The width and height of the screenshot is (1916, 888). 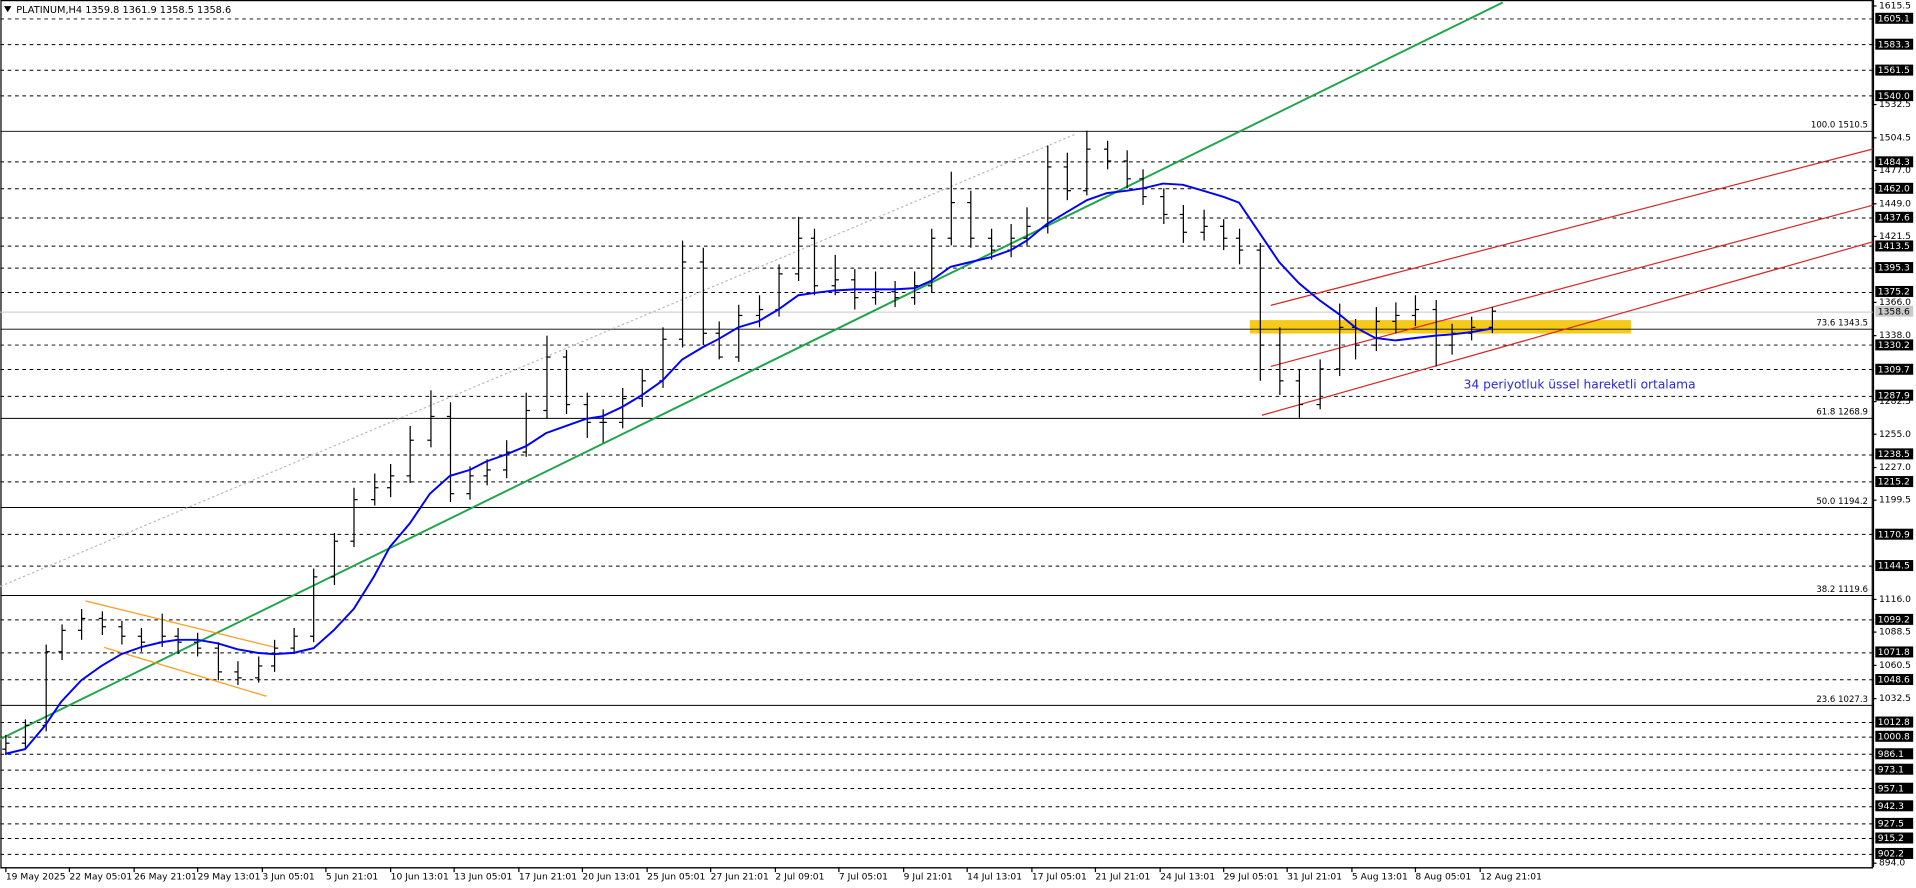 I want to click on level-label: 1170.9, so click(x=1894, y=534).